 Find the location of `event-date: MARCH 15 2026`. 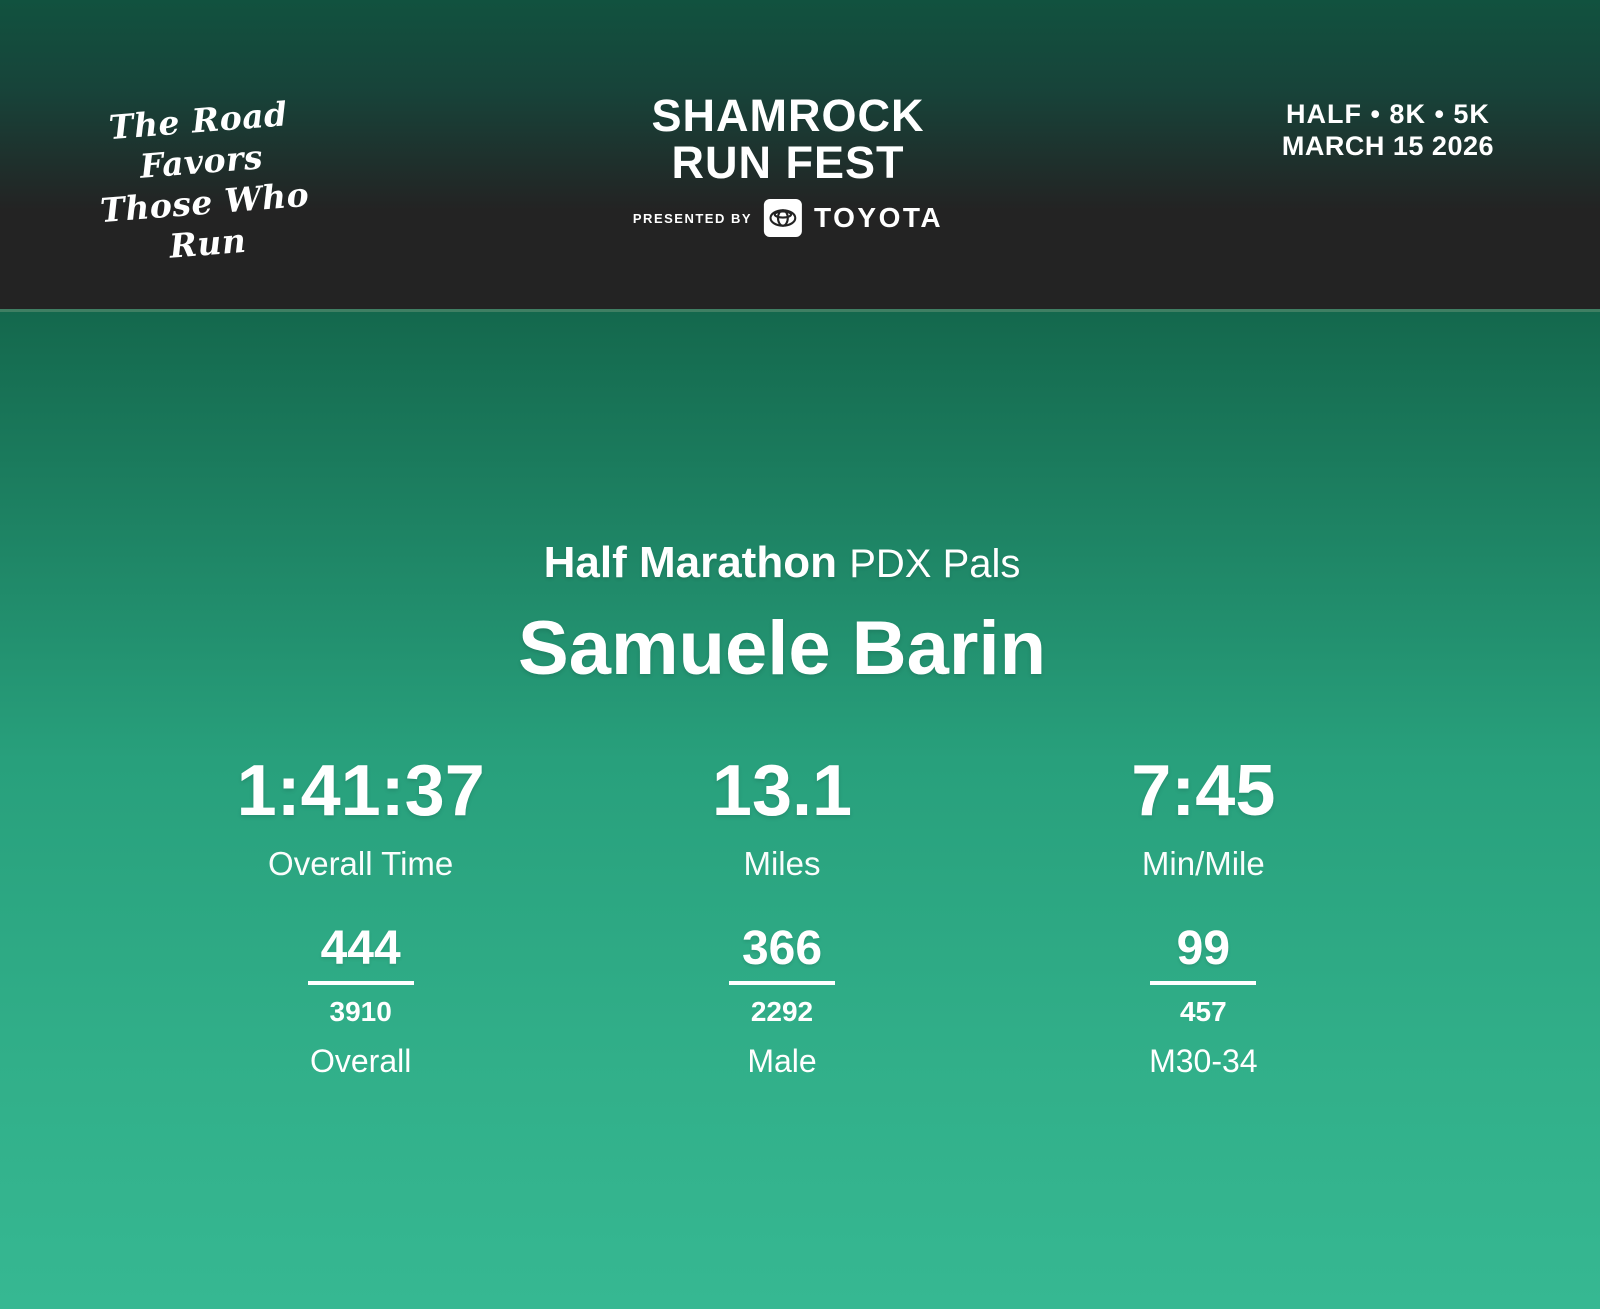

event-date: MARCH 15 2026 is located at coordinates (1387, 146).